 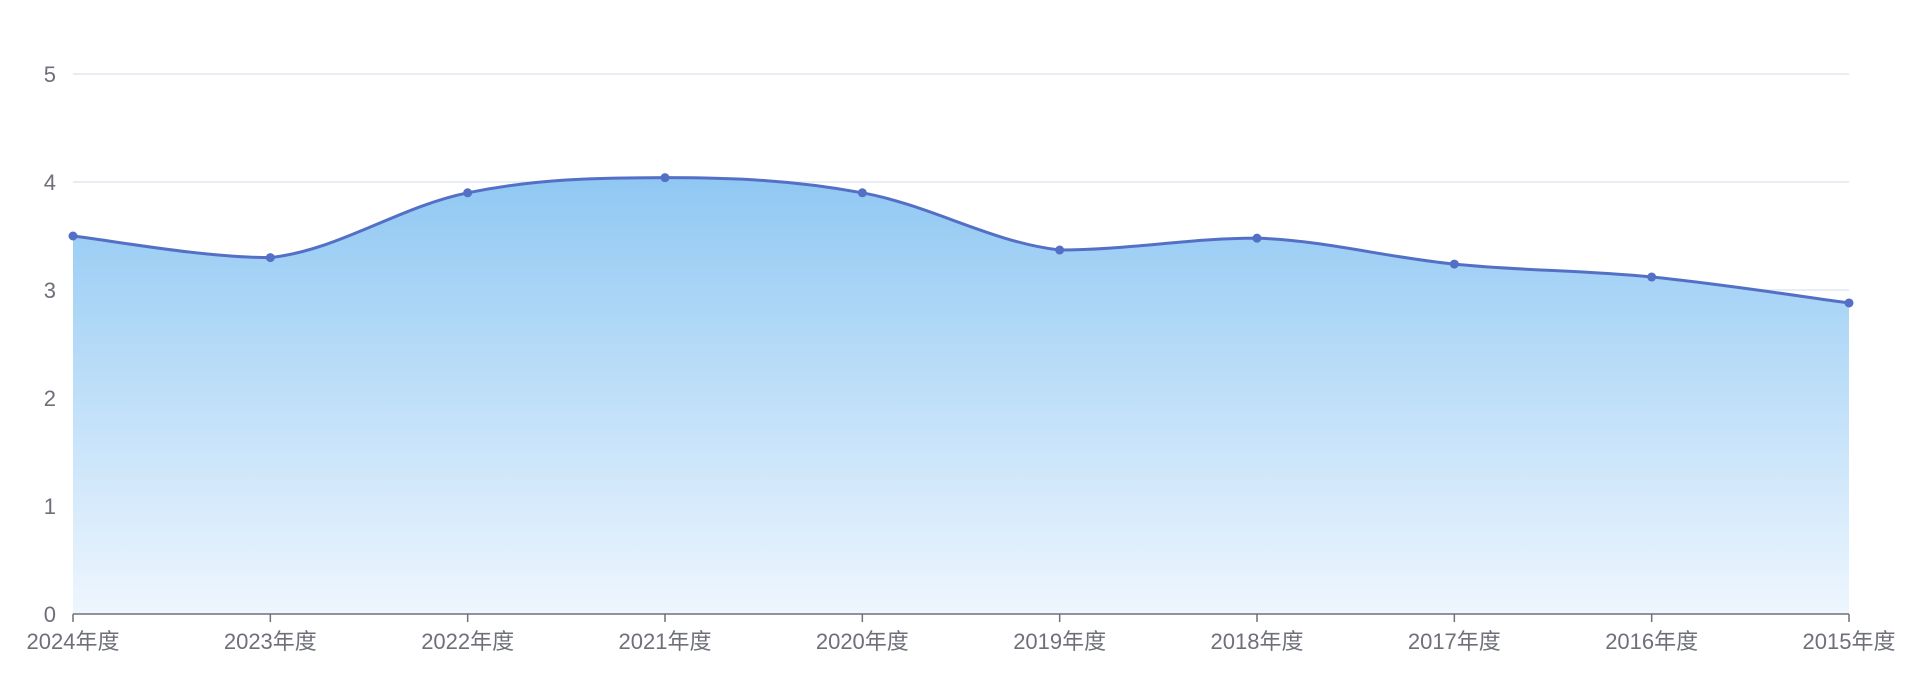 I want to click on y-axis-tick-labels: 0 1 2 3 4 5, so click(x=50, y=344).